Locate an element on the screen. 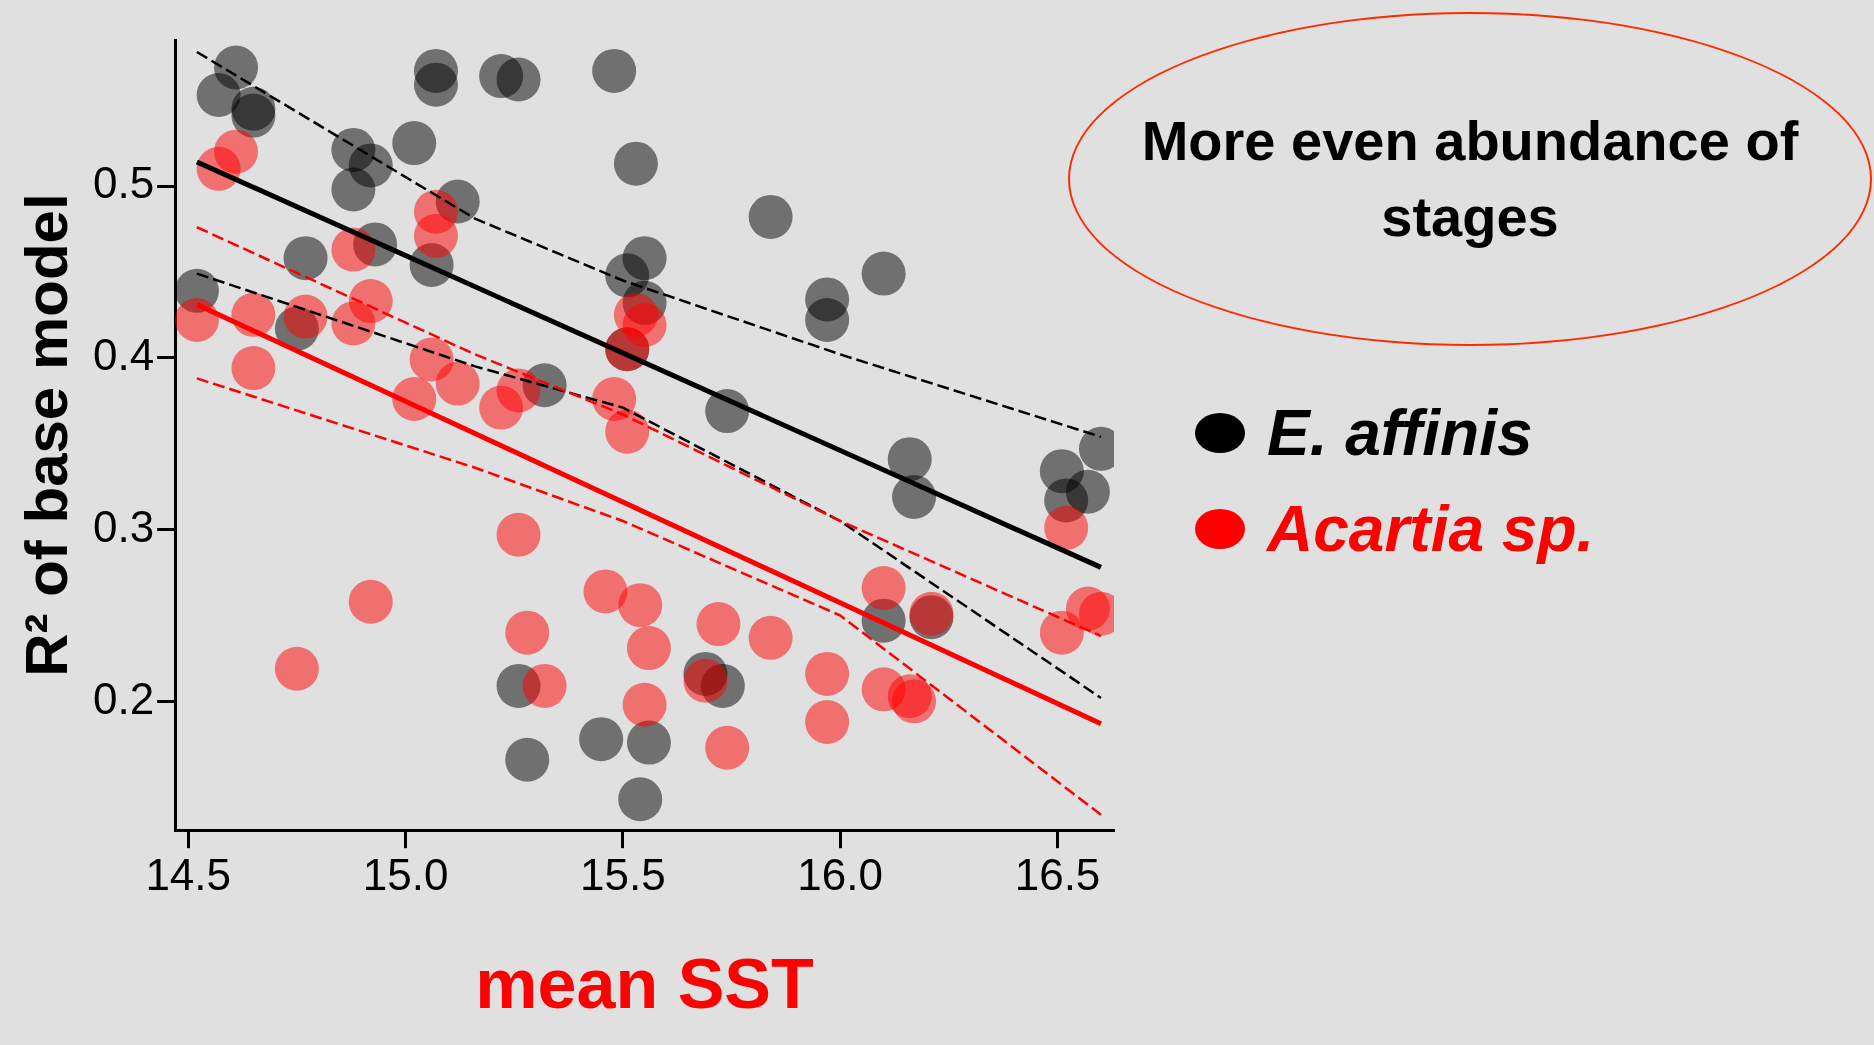 This screenshot has height=1045, width=1874. legend-label: E. affinis is located at coordinates (1400, 433).